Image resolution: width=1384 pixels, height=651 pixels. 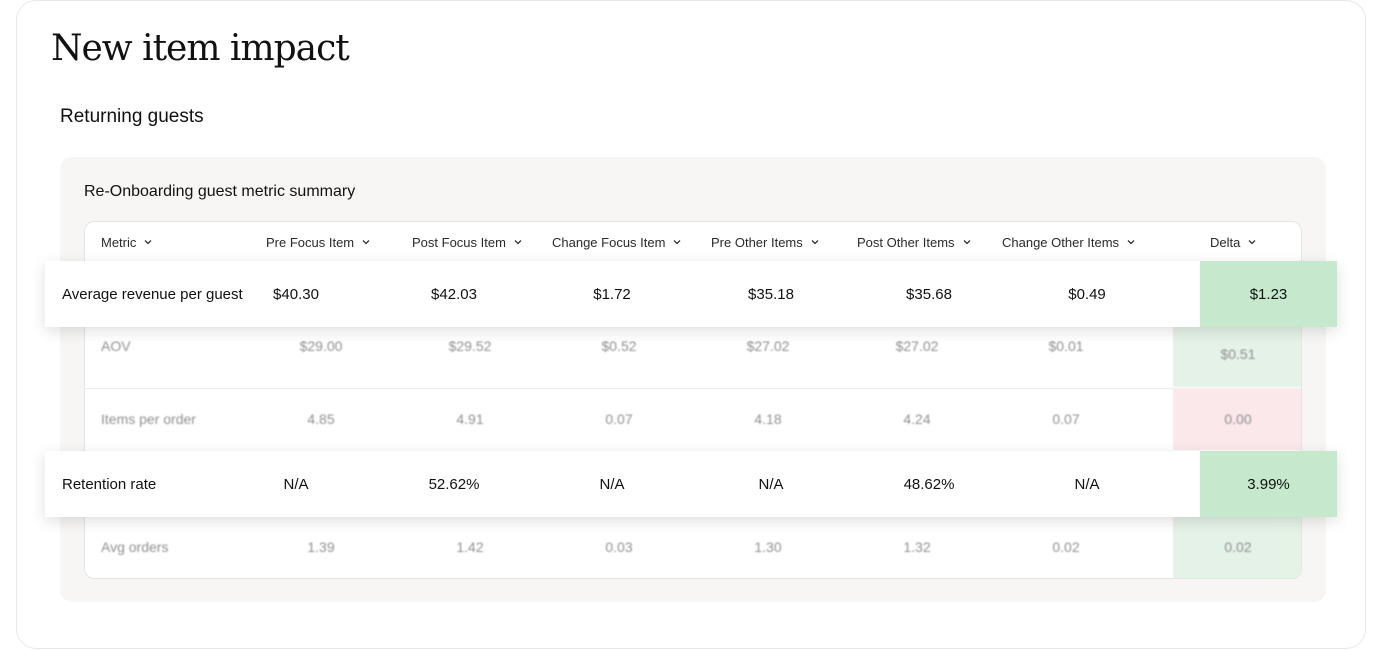 What do you see at coordinates (929, 294) in the screenshot?
I see `post-other-value: $35.68` at bounding box center [929, 294].